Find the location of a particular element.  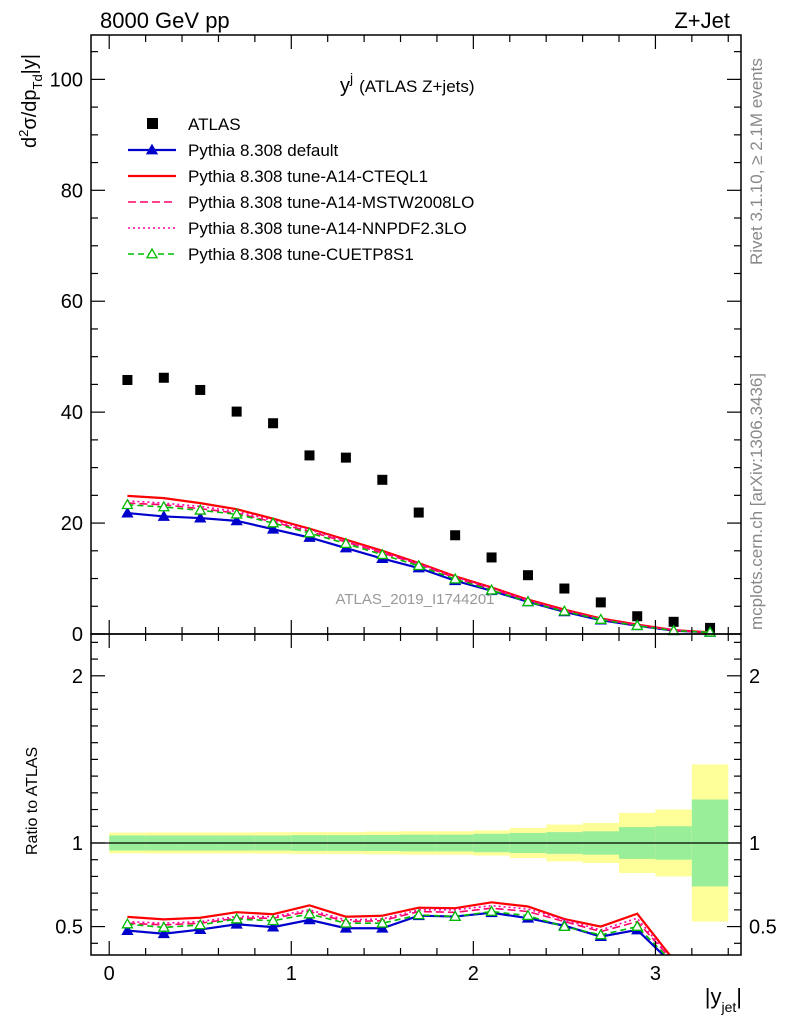

y-tick-label: 0 is located at coordinates (77, 635).